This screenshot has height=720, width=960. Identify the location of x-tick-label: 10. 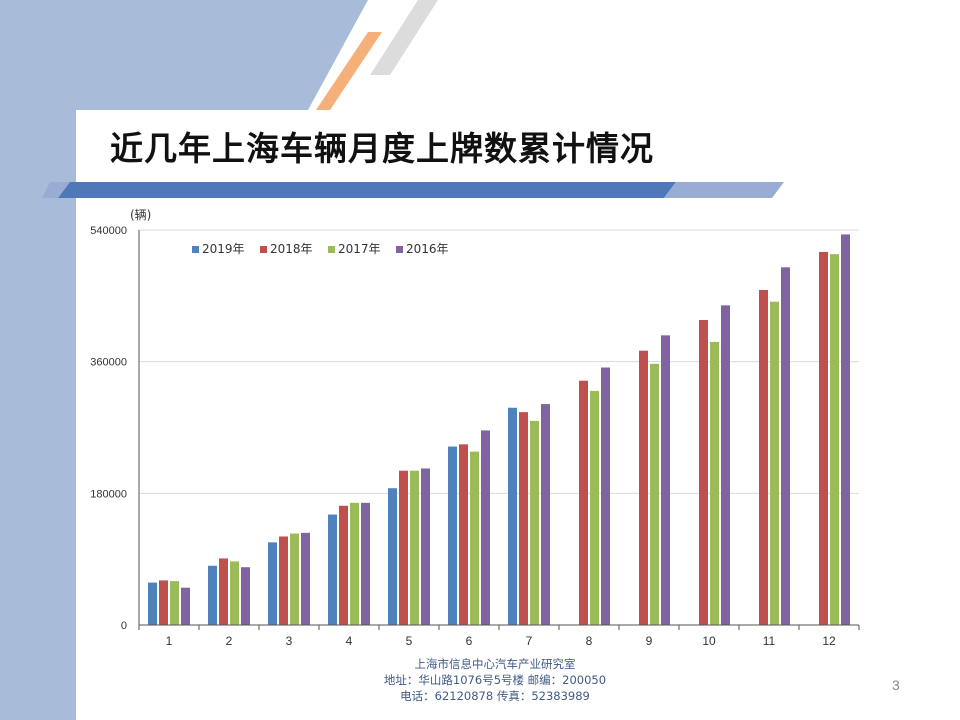
(709, 641).